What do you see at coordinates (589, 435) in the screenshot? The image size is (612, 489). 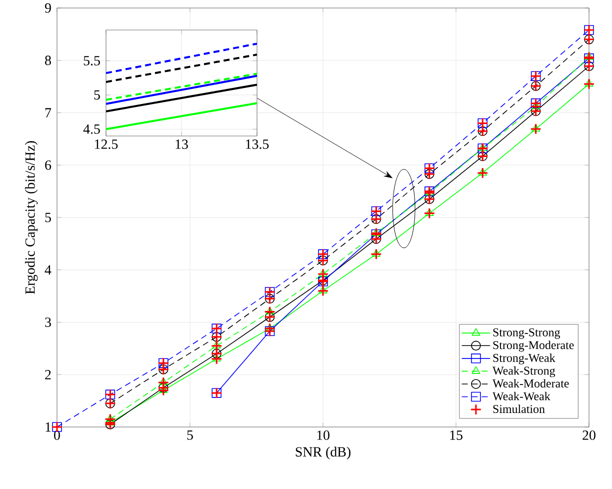 I see `x-tick-label: 20` at bounding box center [589, 435].